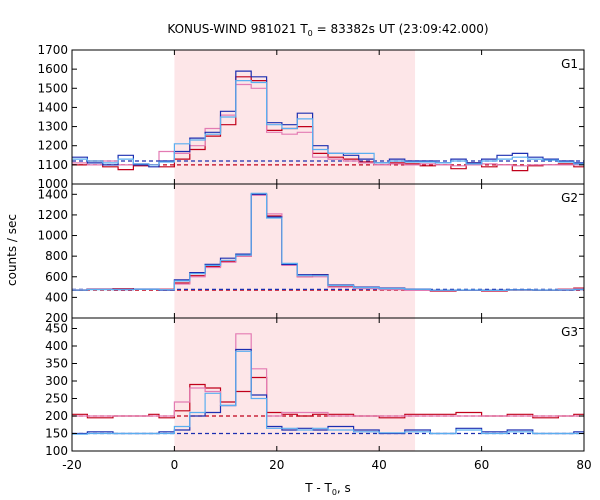 The image size is (600, 500). I want to click on y-tick-label: 350, so click(56, 364).